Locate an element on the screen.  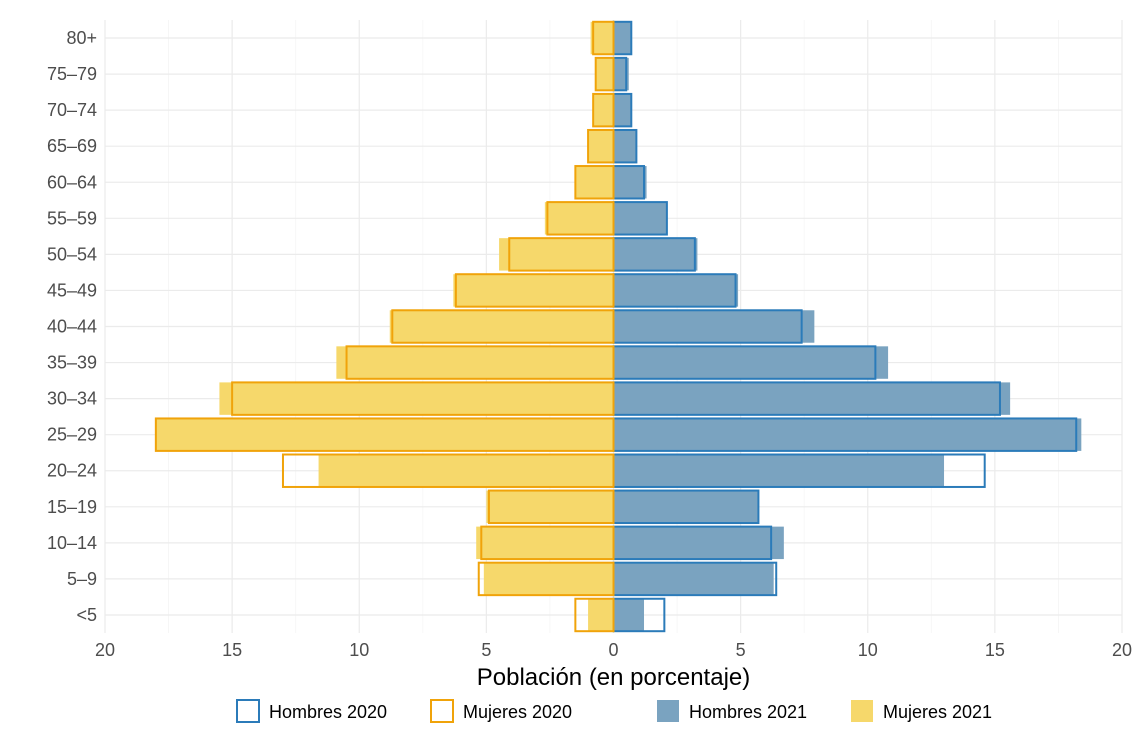
legend-label: Mujeres 2020 is located at coordinates (517, 712).